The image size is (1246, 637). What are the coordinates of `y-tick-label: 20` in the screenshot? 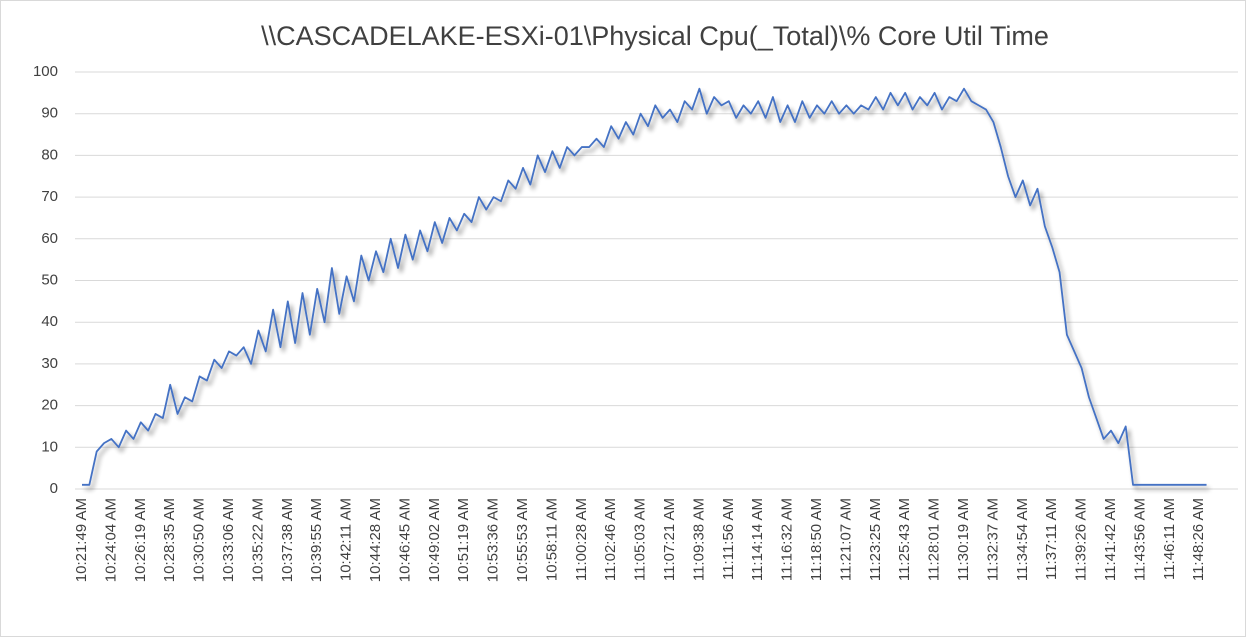 It's located at (49, 405).